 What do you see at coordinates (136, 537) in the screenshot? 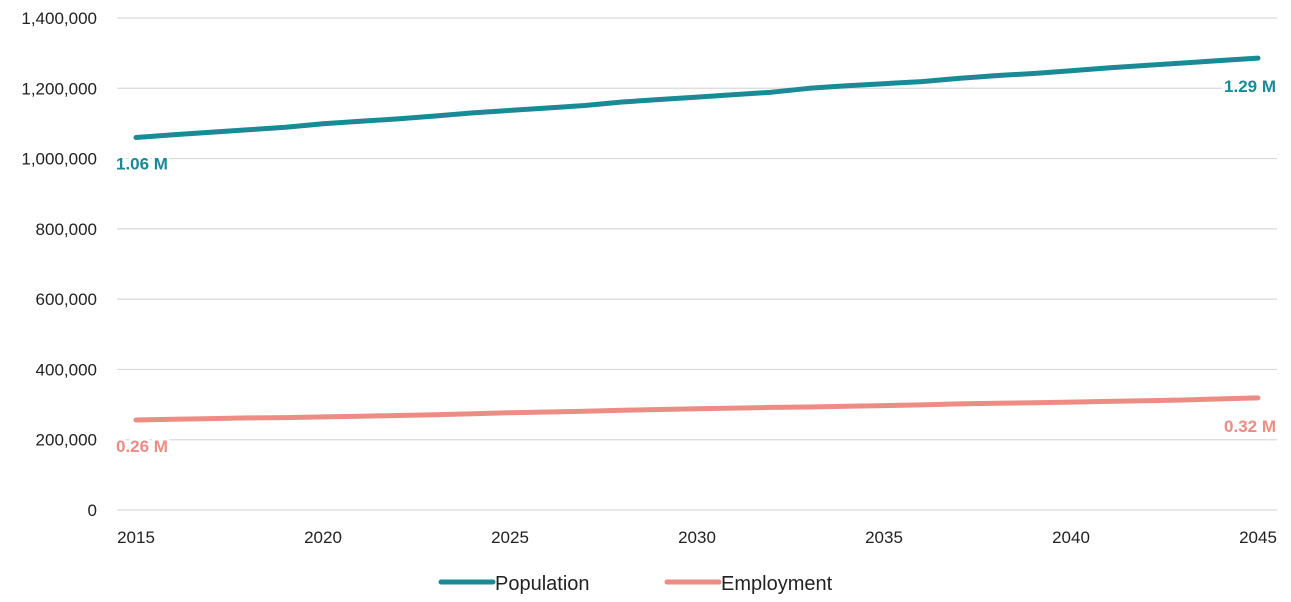
I see `x-tick-label: 2015` at bounding box center [136, 537].